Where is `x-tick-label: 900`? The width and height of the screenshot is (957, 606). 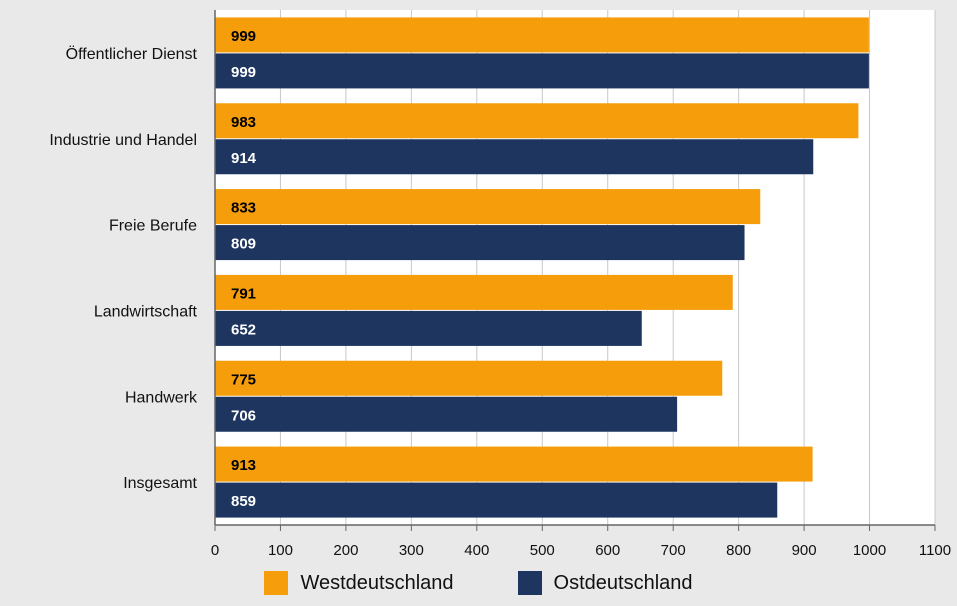 x-tick-label: 900 is located at coordinates (804, 550).